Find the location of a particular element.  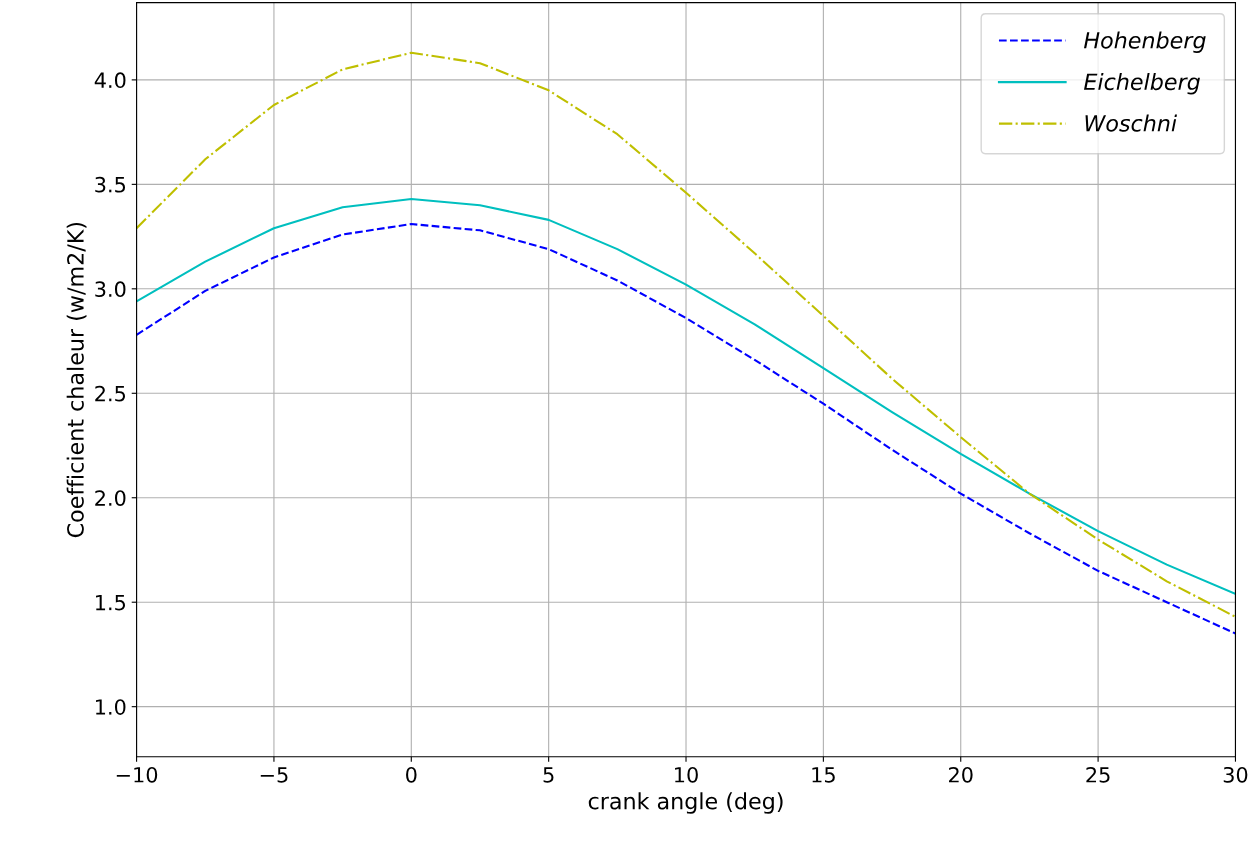

x-tick-label: 30 is located at coordinates (1235, 774).